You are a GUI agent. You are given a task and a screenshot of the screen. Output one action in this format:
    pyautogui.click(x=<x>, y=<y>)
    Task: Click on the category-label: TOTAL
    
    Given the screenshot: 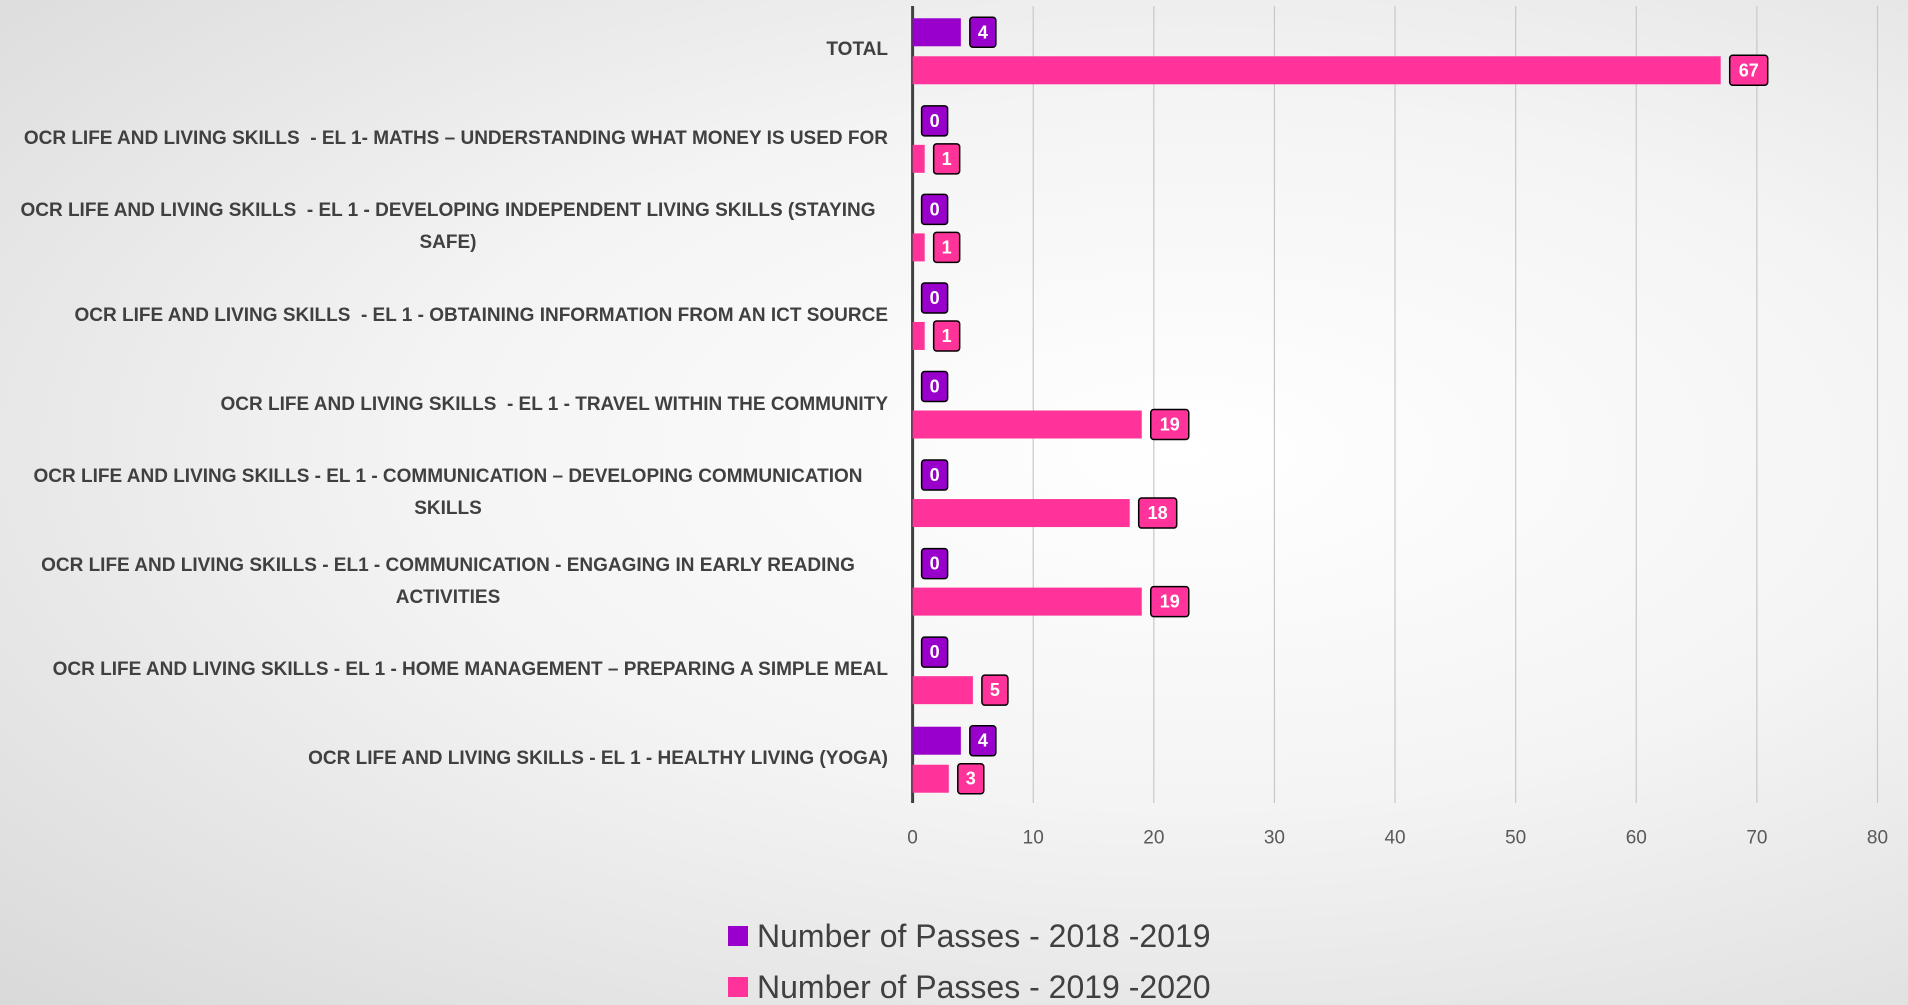 What is the action you would take?
    pyautogui.click(x=857, y=50)
    